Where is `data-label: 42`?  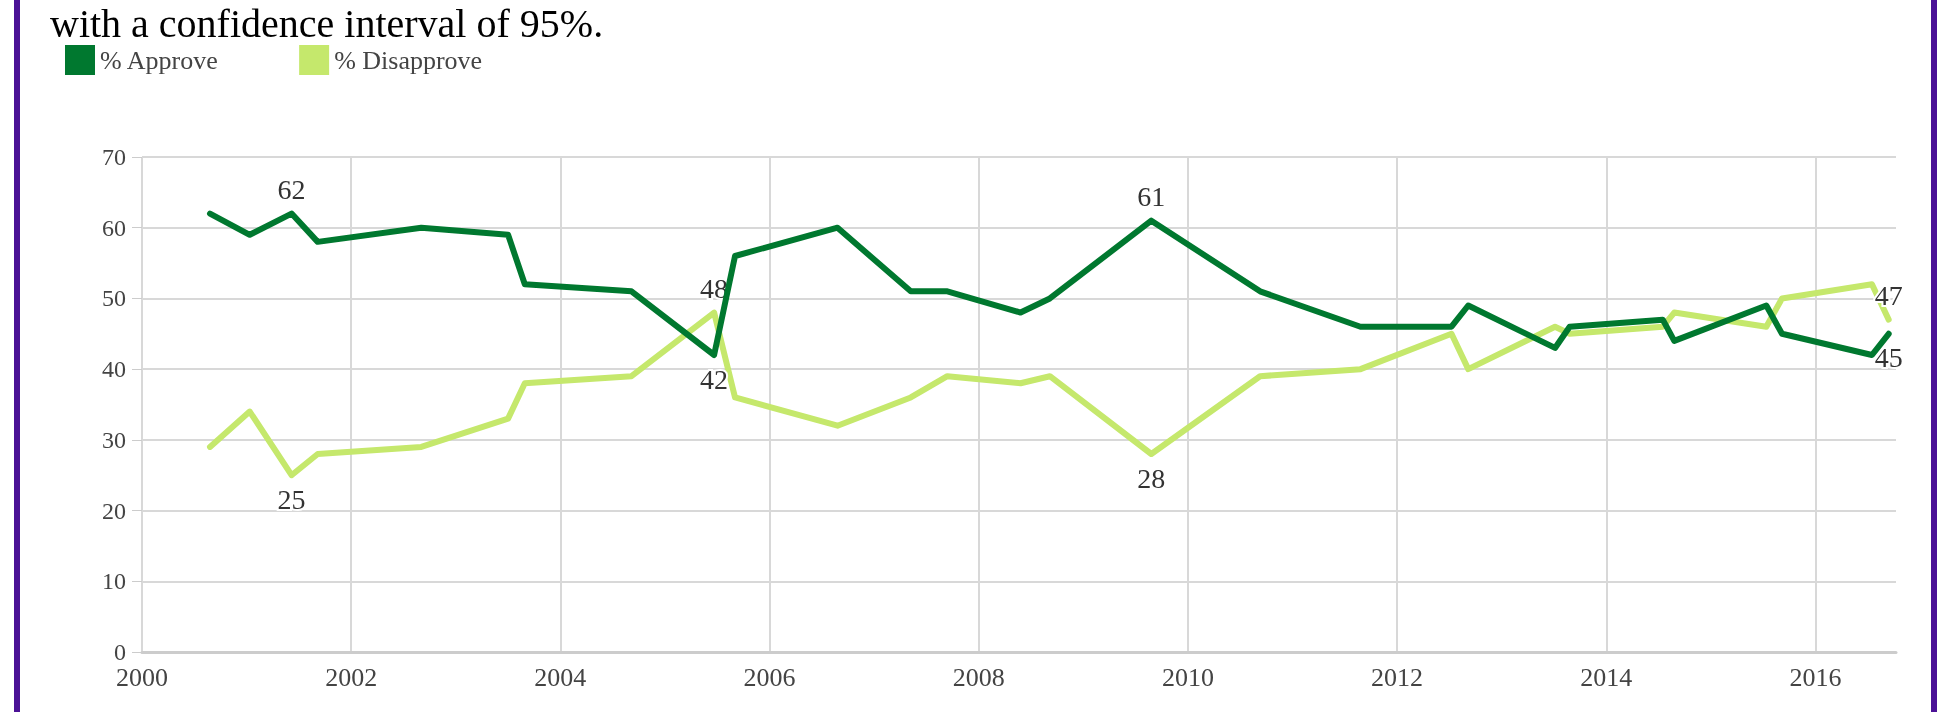 data-label: 42 is located at coordinates (714, 379).